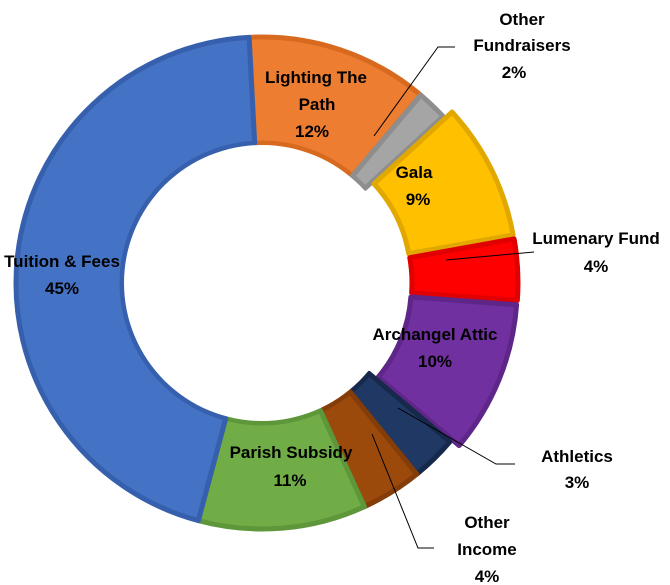 The width and height of the screenshot is (670, 585). I want to click on slice-other-fundraisers, so click(397, 141).